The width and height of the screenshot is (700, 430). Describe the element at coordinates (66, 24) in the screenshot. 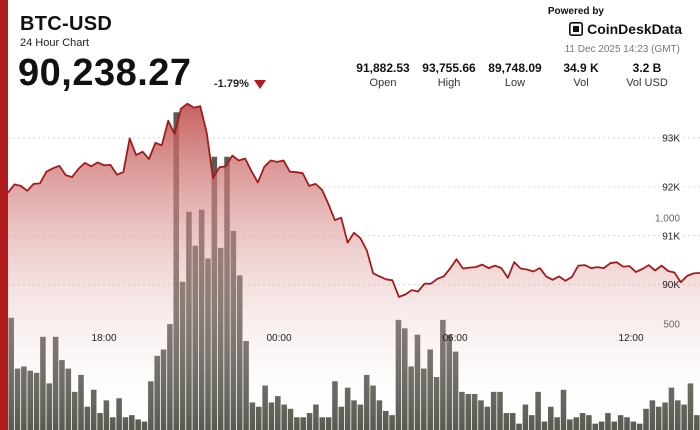

I see `chart-title: BTC-USD` at that location.